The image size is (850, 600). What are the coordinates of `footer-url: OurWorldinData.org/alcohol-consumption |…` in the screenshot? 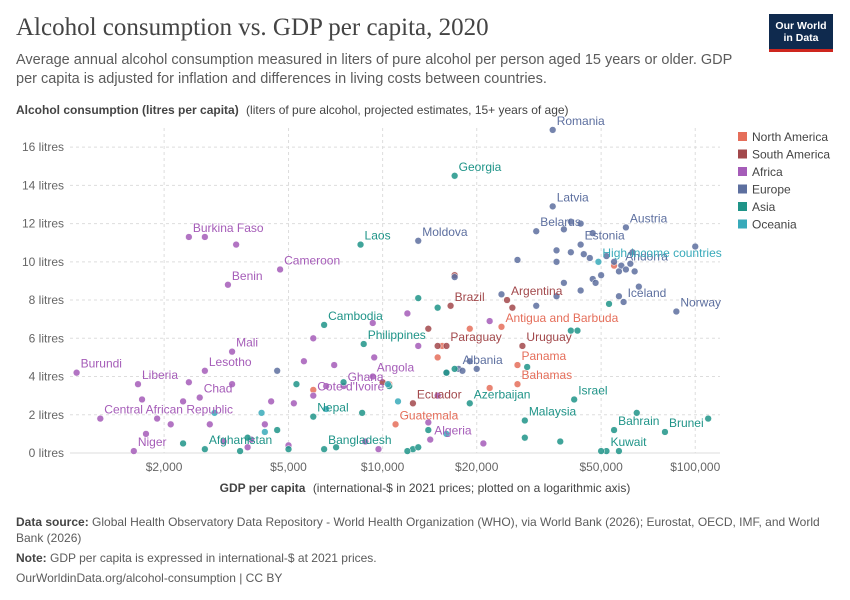 It's located at (149, 578).